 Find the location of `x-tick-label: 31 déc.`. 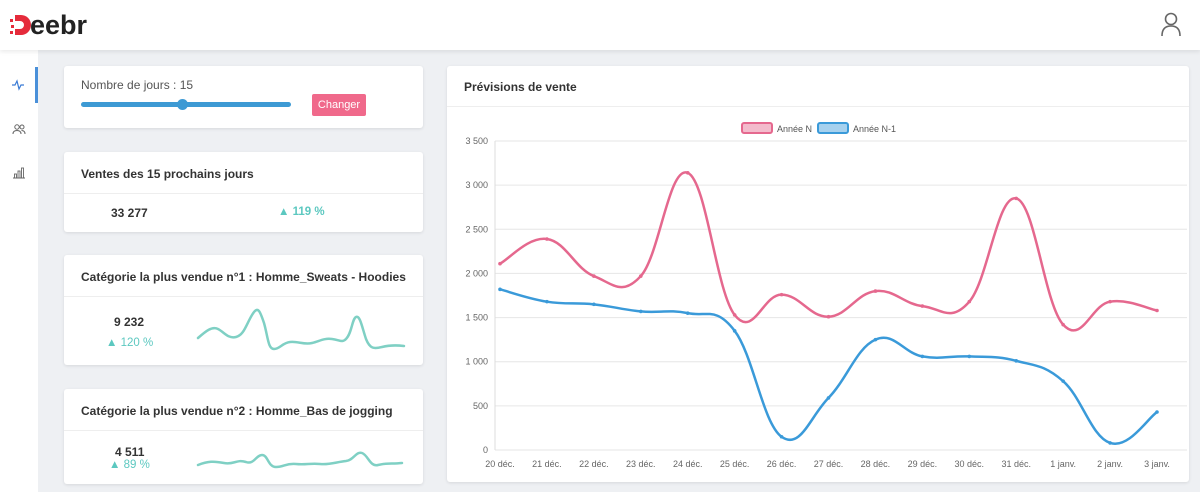

x-tick-label: 31 déc. is located at coordinates (1016, 464).